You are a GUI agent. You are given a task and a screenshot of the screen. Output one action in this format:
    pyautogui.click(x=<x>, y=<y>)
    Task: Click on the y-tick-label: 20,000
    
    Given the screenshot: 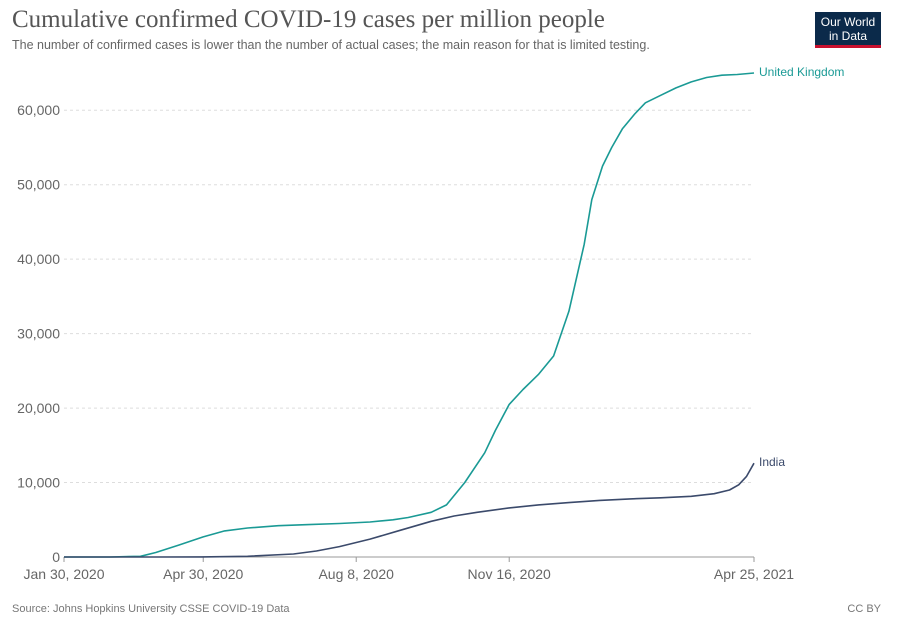 What is the action you would take?
    pyautogui.click(x=38, y=408)
    